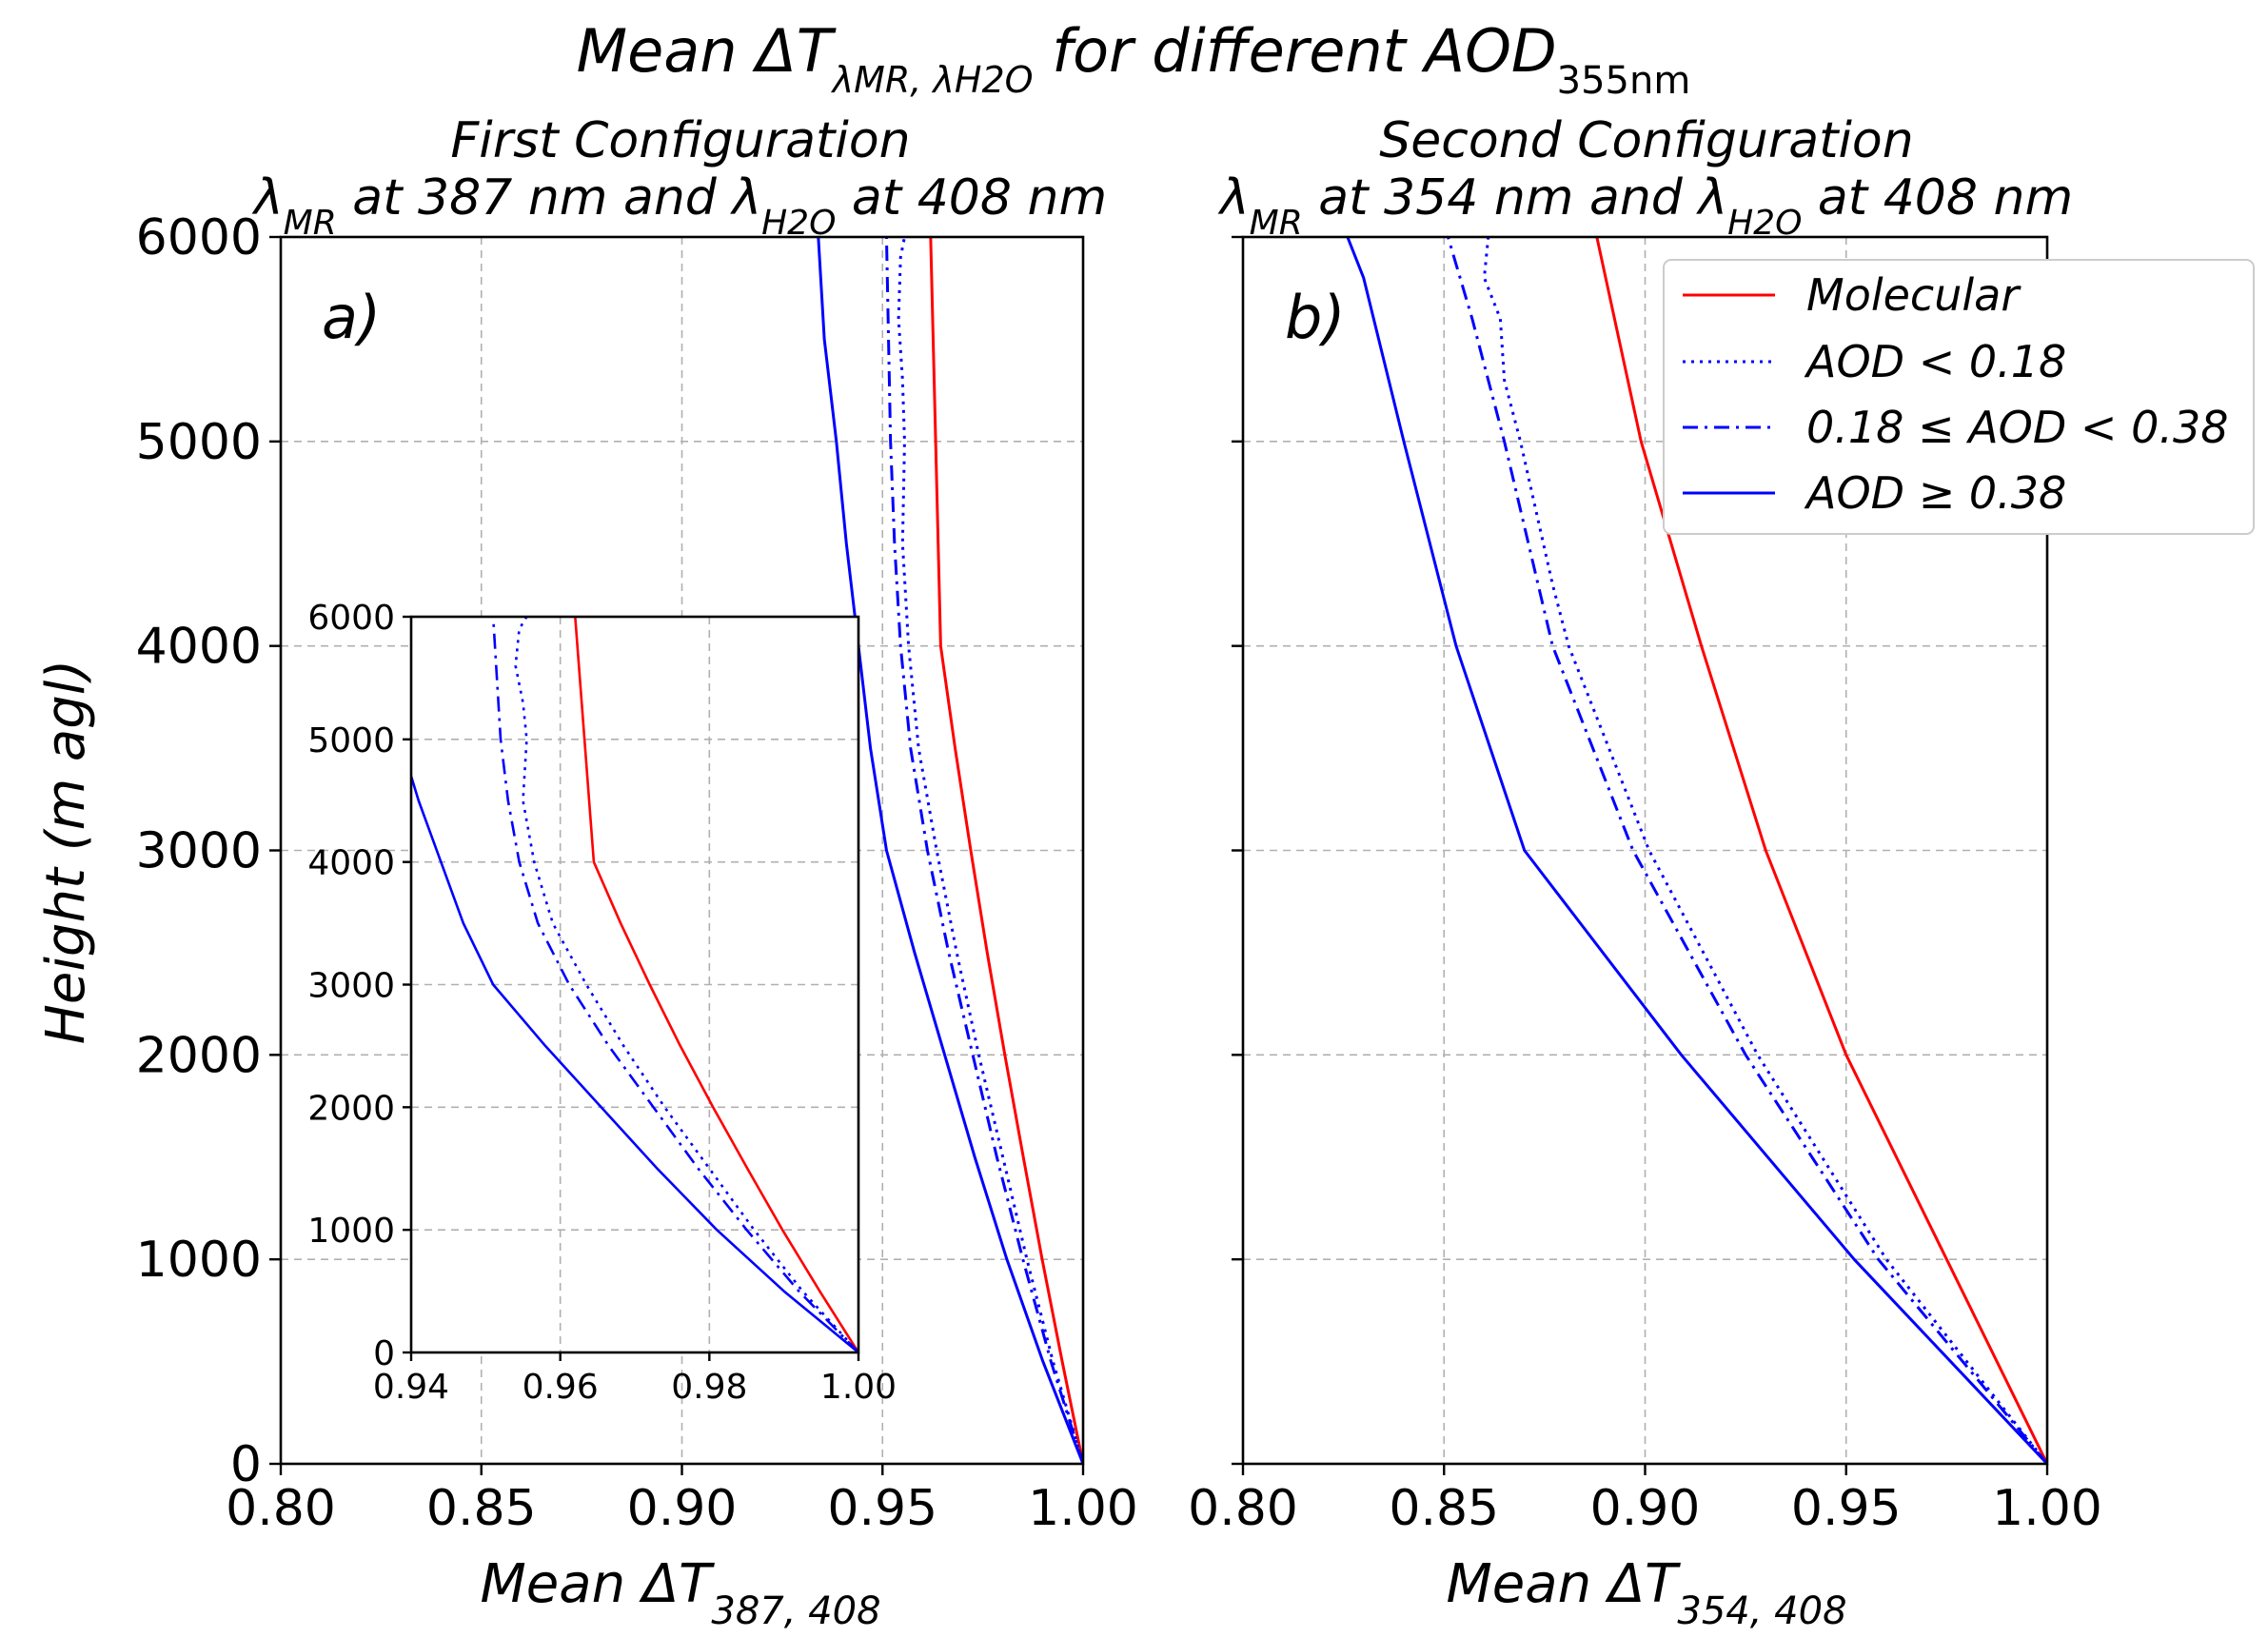  What do you see at coordinates (882, 1508) in the screenshot?
I see `panel-a-xtick-label-3: 0.95` at bounding box center [882, 1508].